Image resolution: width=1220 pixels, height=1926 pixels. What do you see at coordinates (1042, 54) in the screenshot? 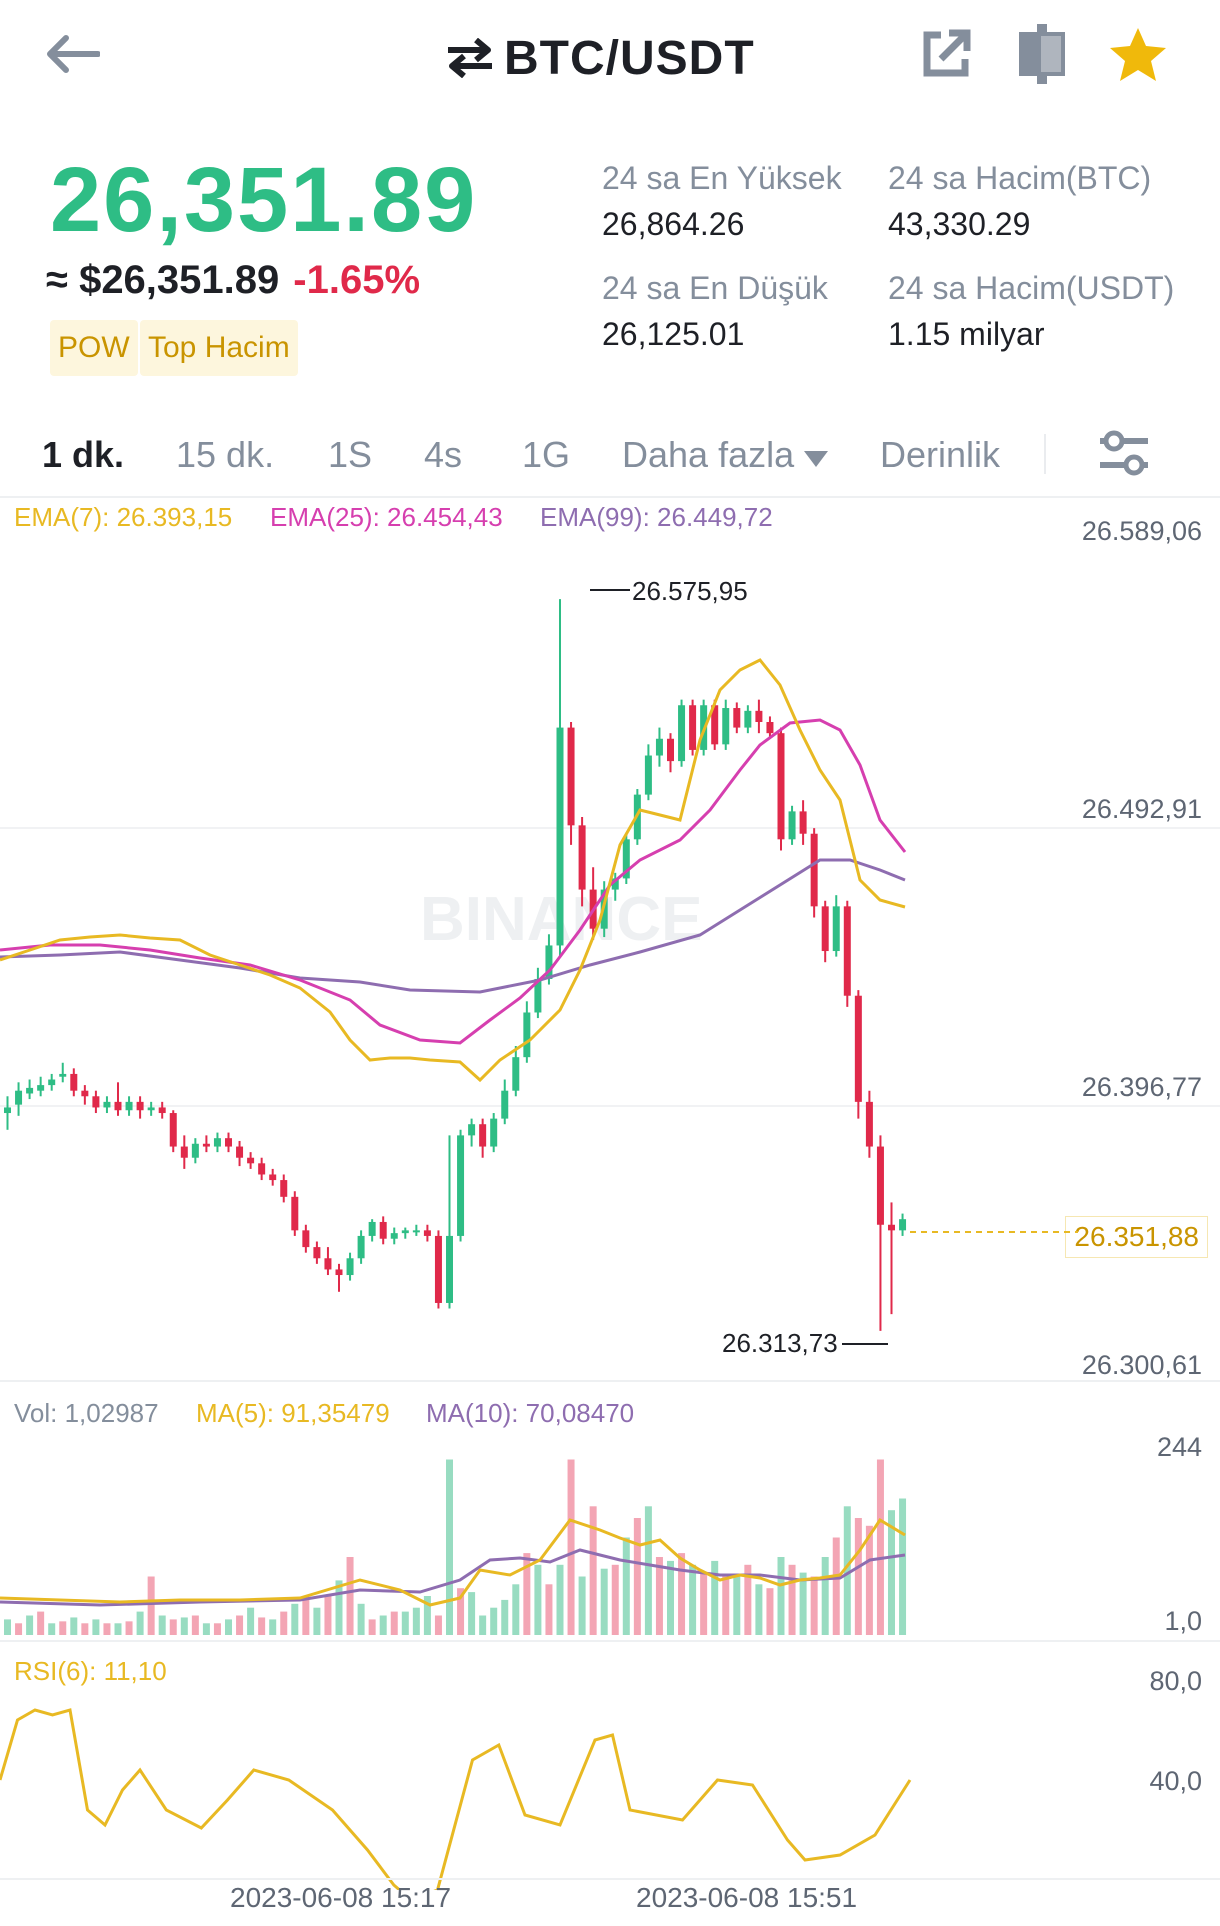
I see `split-view-icon` at bounding box center [1042, 54].